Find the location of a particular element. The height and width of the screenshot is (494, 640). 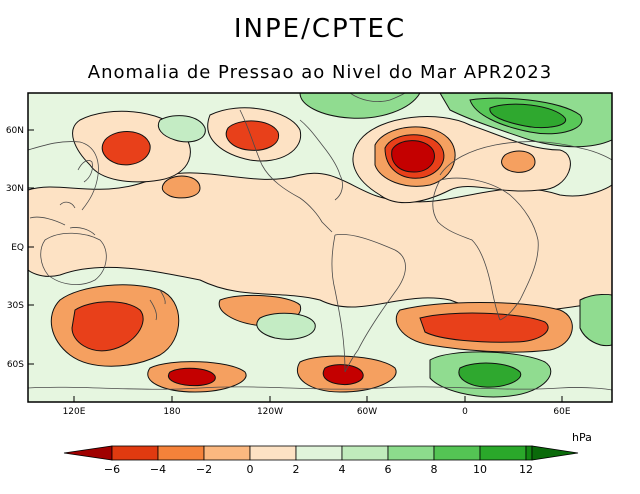

legend-tick-label: −4 is located at coordinates (158, 469).